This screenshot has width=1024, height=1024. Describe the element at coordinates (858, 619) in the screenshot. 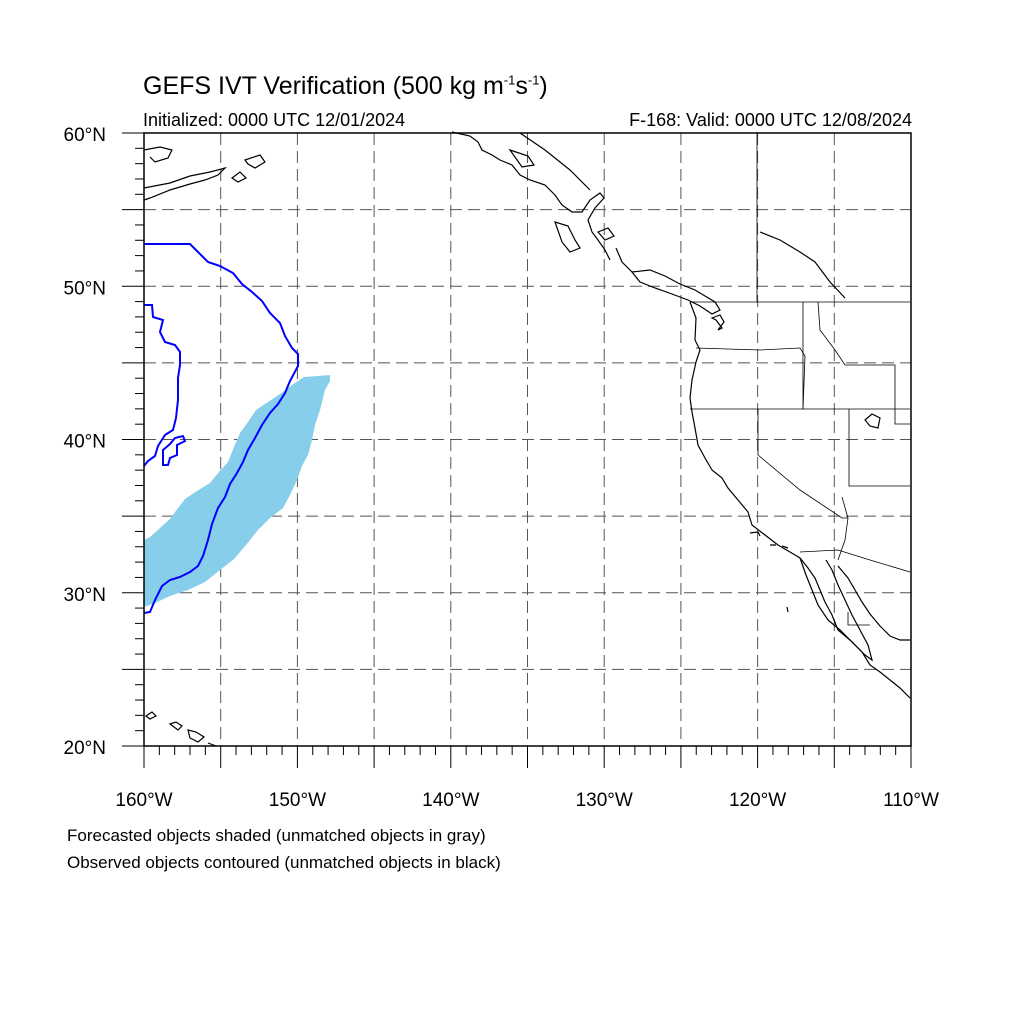

I see `mexico-border-east` at that location.